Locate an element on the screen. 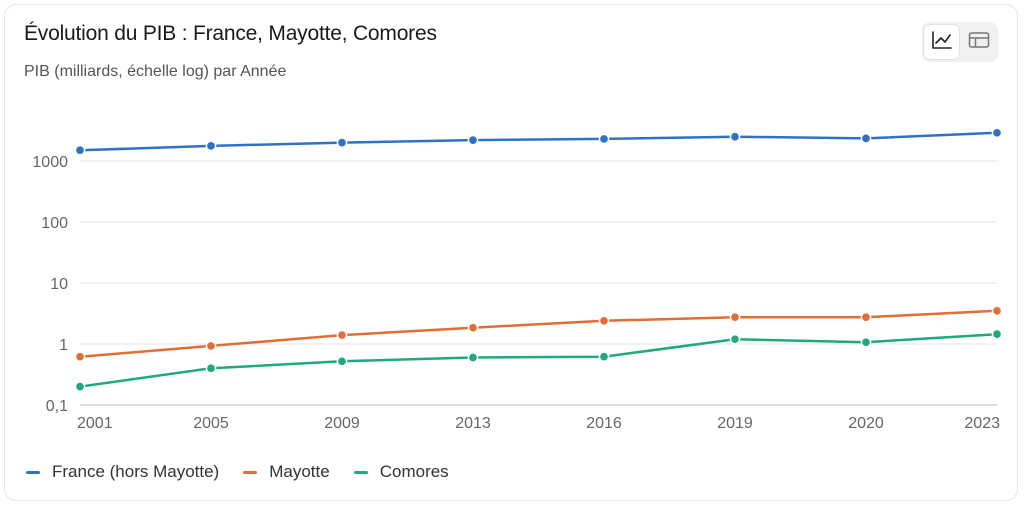 The width and height of the screenshot is (1024, 507). line-chart-icon is located at coordinates (942, 42).